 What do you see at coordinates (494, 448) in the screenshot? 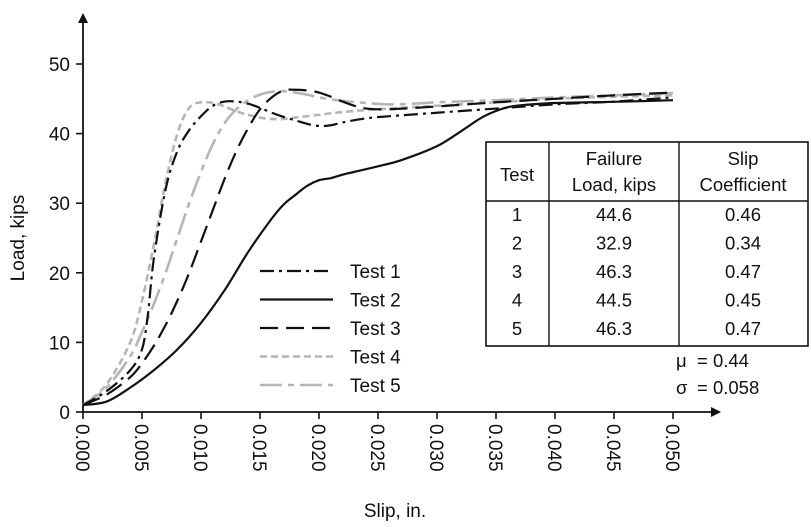
I see `x-tick-label: 0.035` at bounding box center [494, 448].